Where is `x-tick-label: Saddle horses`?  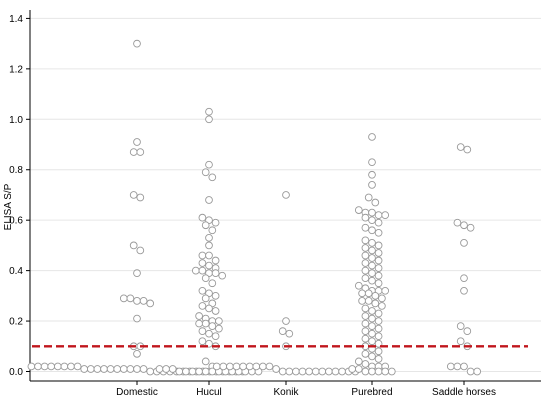
x-tick-label: Saddle horses is located at coordinates (464, 392).